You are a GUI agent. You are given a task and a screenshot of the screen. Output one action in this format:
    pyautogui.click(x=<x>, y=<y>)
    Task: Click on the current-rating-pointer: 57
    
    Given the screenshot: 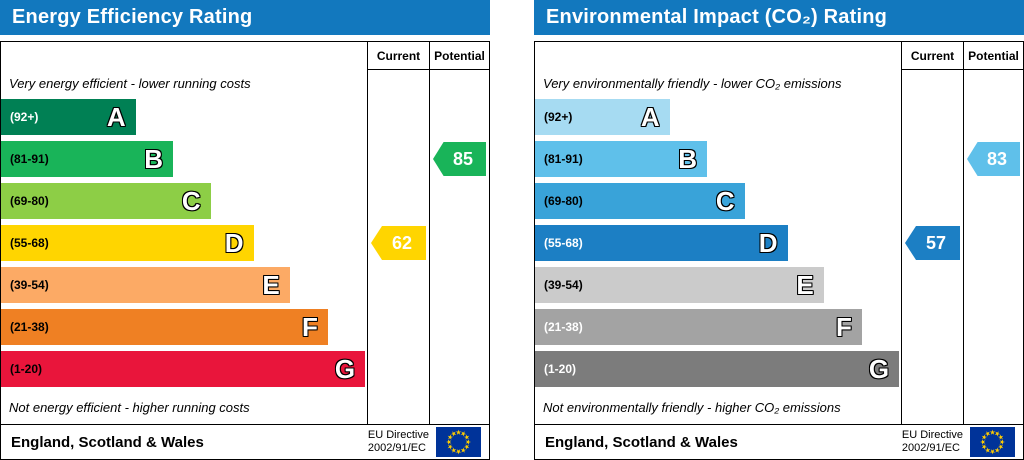 What is the action you would take?
    pyautogui.click(x=932, y=243)
    